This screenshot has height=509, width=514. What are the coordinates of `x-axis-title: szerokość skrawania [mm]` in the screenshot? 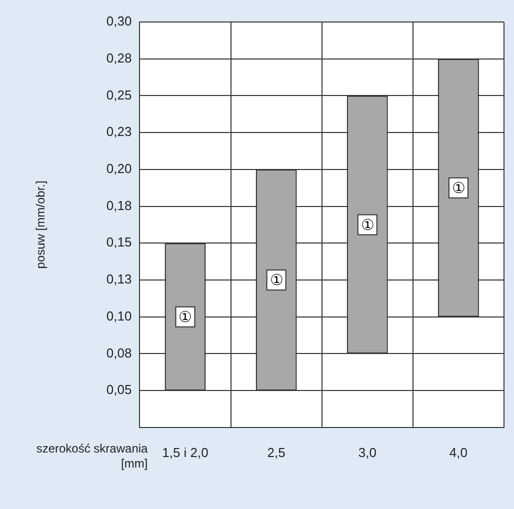 It's located at (92, 456).